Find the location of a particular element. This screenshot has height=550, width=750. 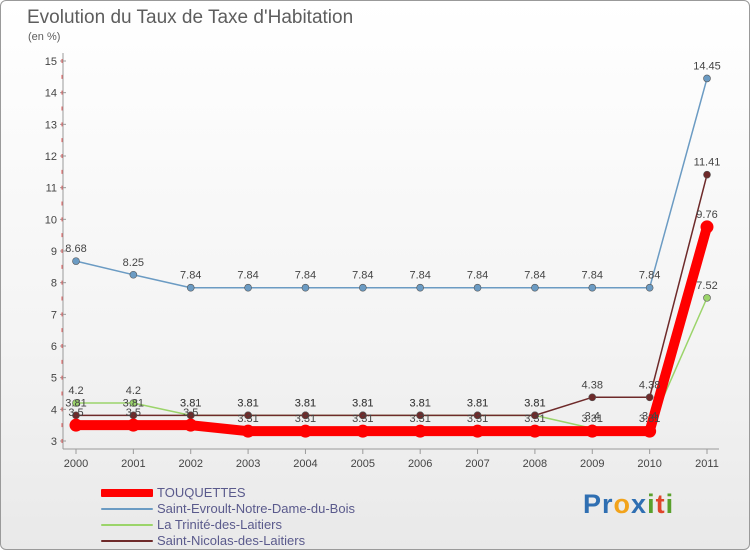

y-tick-label: 11 is located at coordinates (51, 189).